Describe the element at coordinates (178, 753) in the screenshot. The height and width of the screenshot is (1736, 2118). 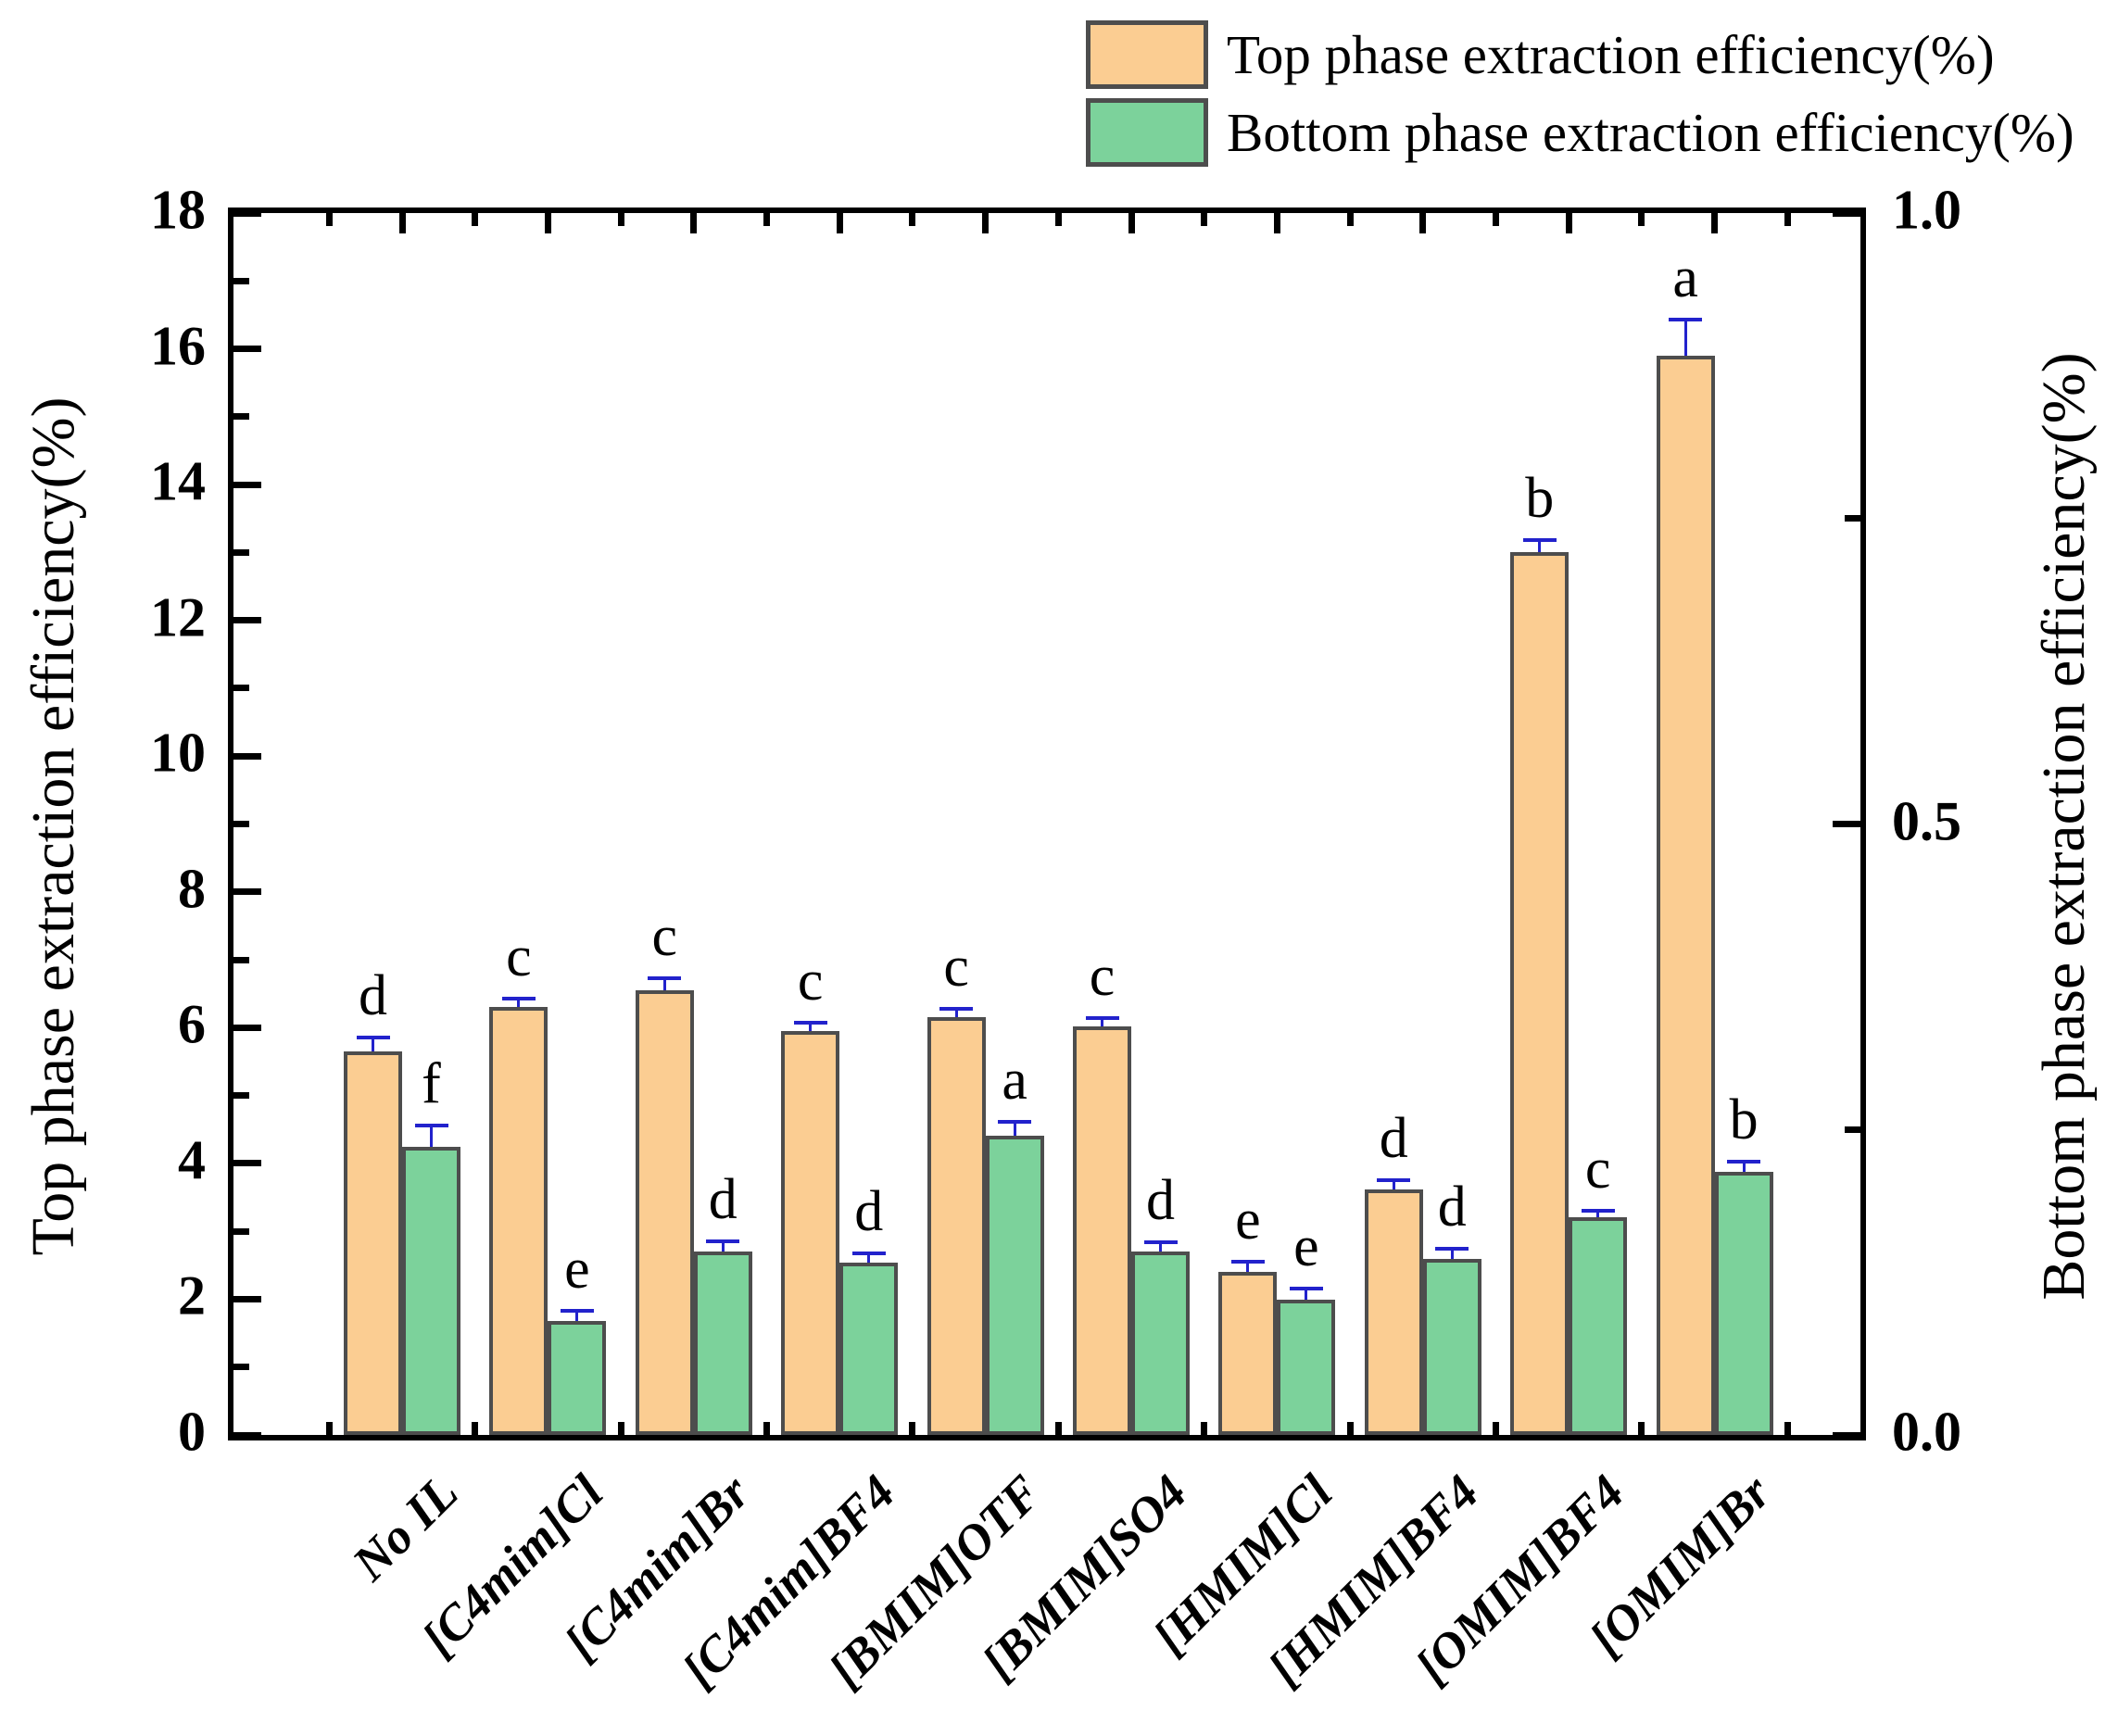
I see `left-axis-tick-label: 10` at that location.